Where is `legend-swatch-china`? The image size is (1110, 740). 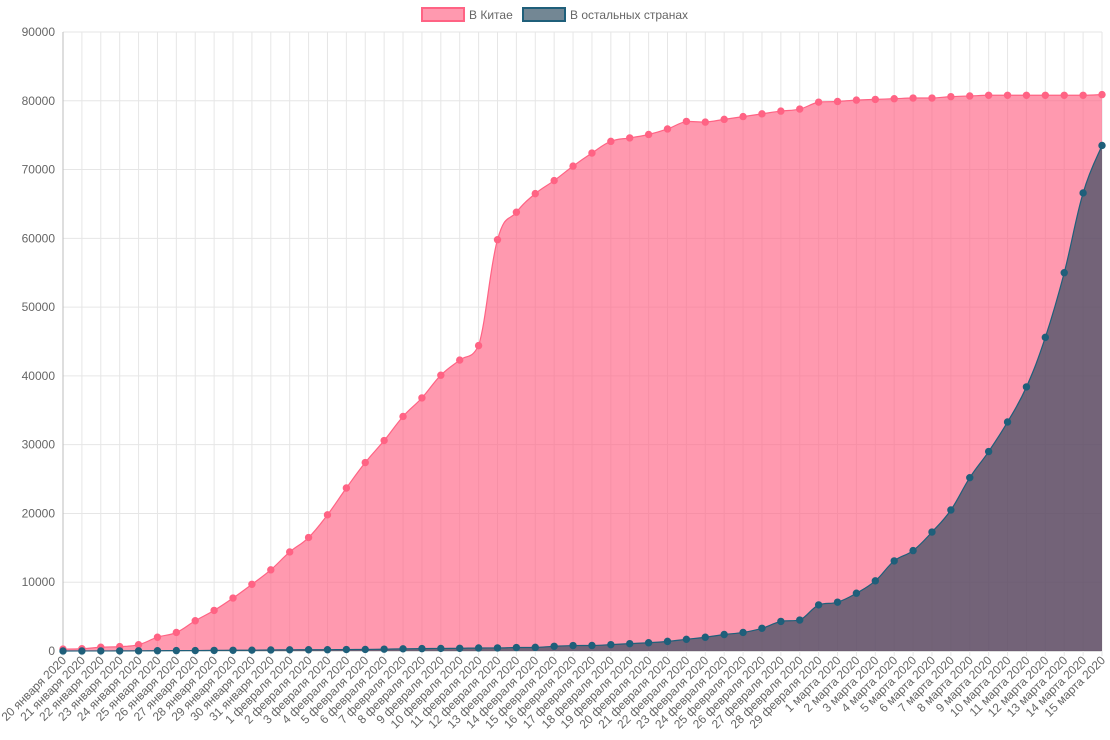 legend-swatch-china is located at coordinates (443, 14).